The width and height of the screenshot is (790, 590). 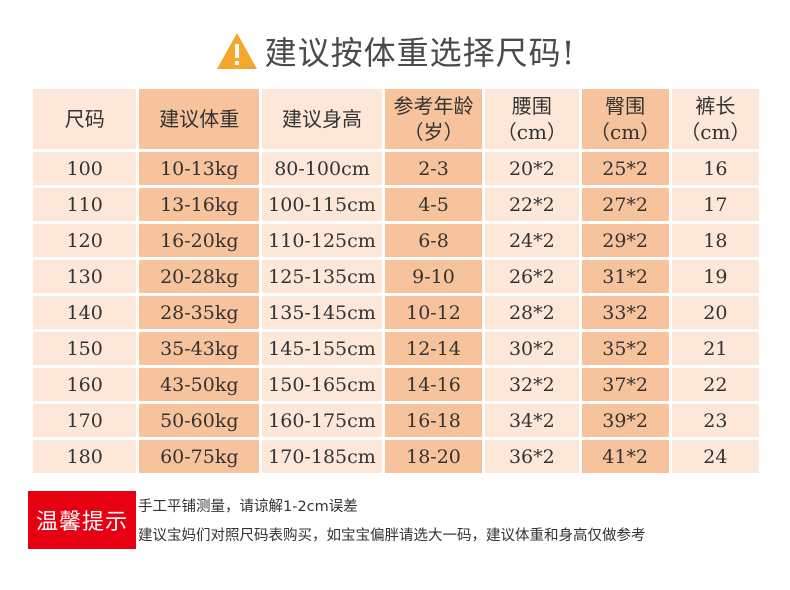 I want to click on title-row: 建议按体重选择尺码!, so click(x=395, y=51).